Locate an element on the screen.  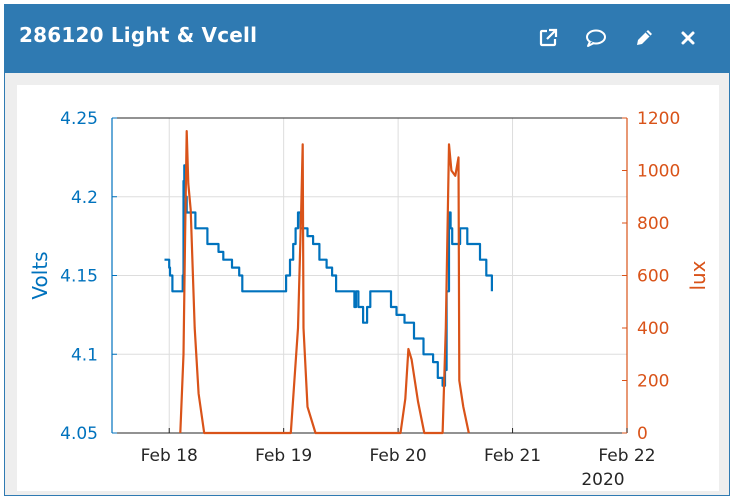
y-right-tick-label: 0 is located at coordinates (642, 434).